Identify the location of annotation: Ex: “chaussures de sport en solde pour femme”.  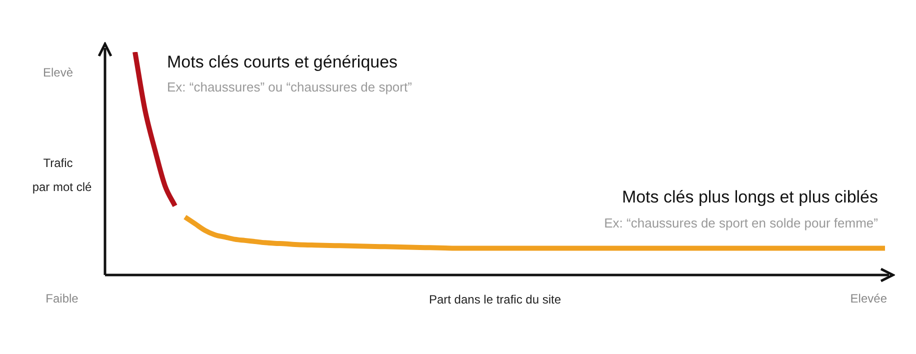
(741, 223).